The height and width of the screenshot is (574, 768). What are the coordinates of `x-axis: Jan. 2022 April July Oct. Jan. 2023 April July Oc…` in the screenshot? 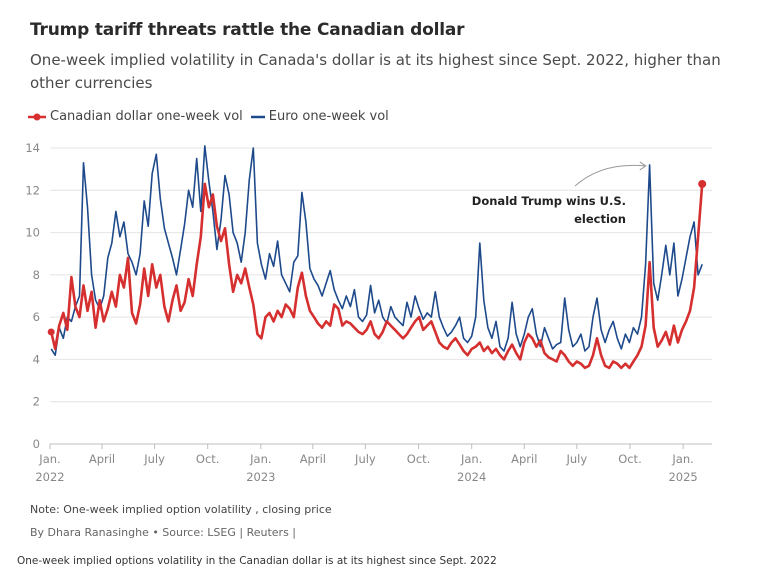 It's located at (366, 464).